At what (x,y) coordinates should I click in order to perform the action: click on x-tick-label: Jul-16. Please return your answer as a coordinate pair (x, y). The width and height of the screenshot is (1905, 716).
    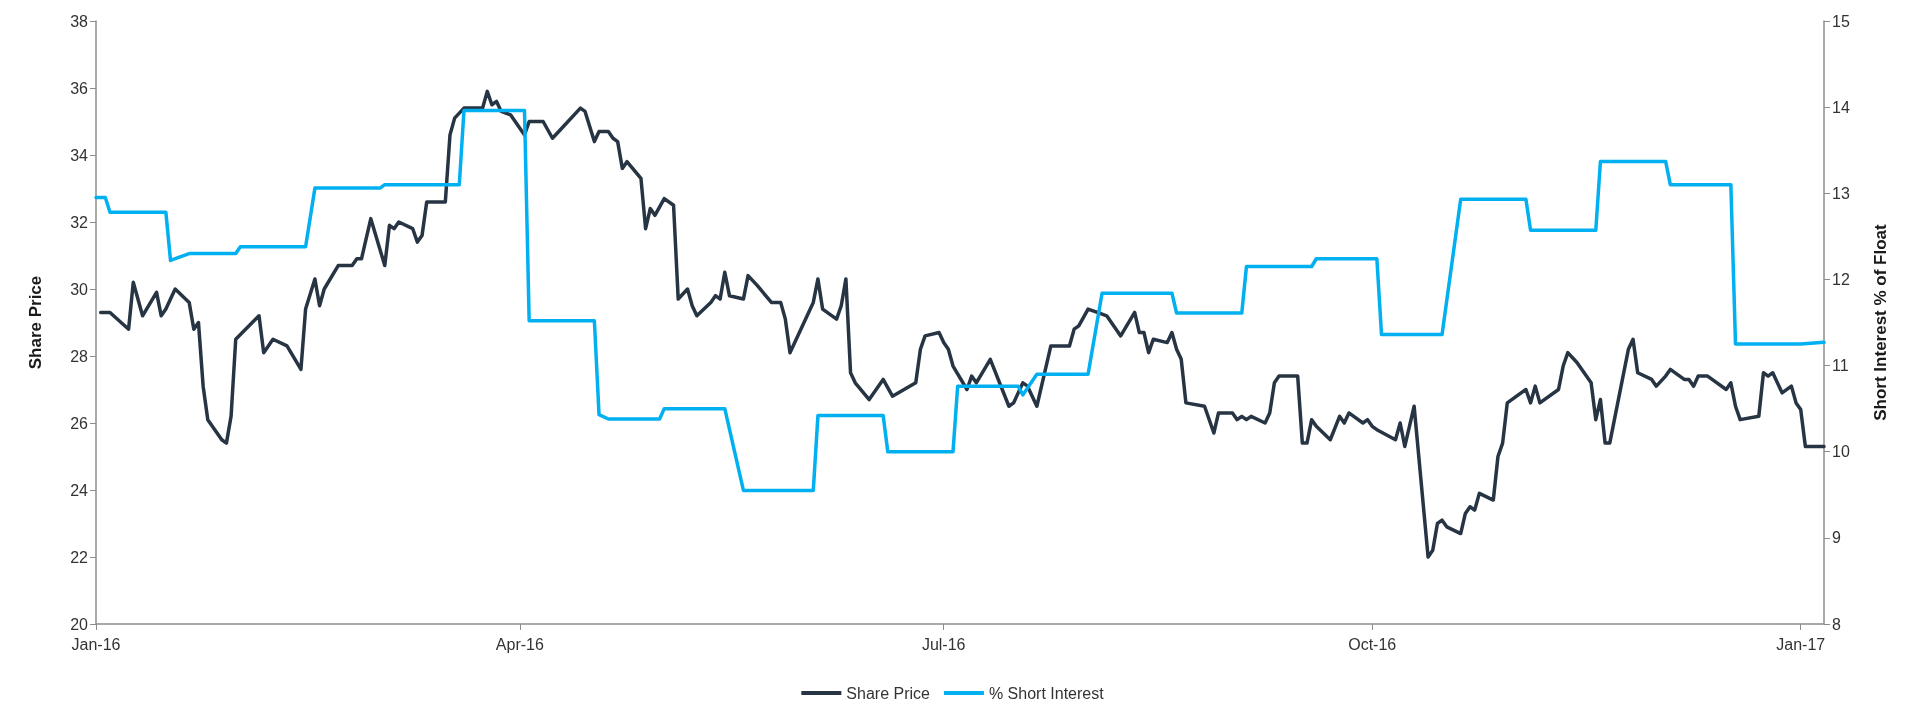
    Looking at the image, I should click on (943, 644).